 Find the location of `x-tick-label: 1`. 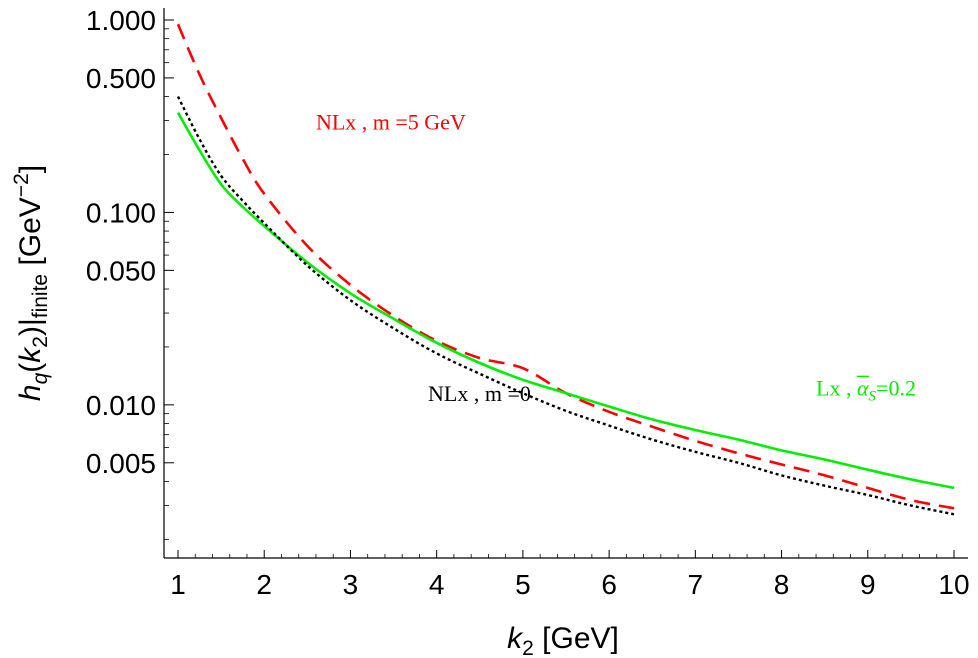

x-tick-label: 1 is located at coordinates (178, 584).